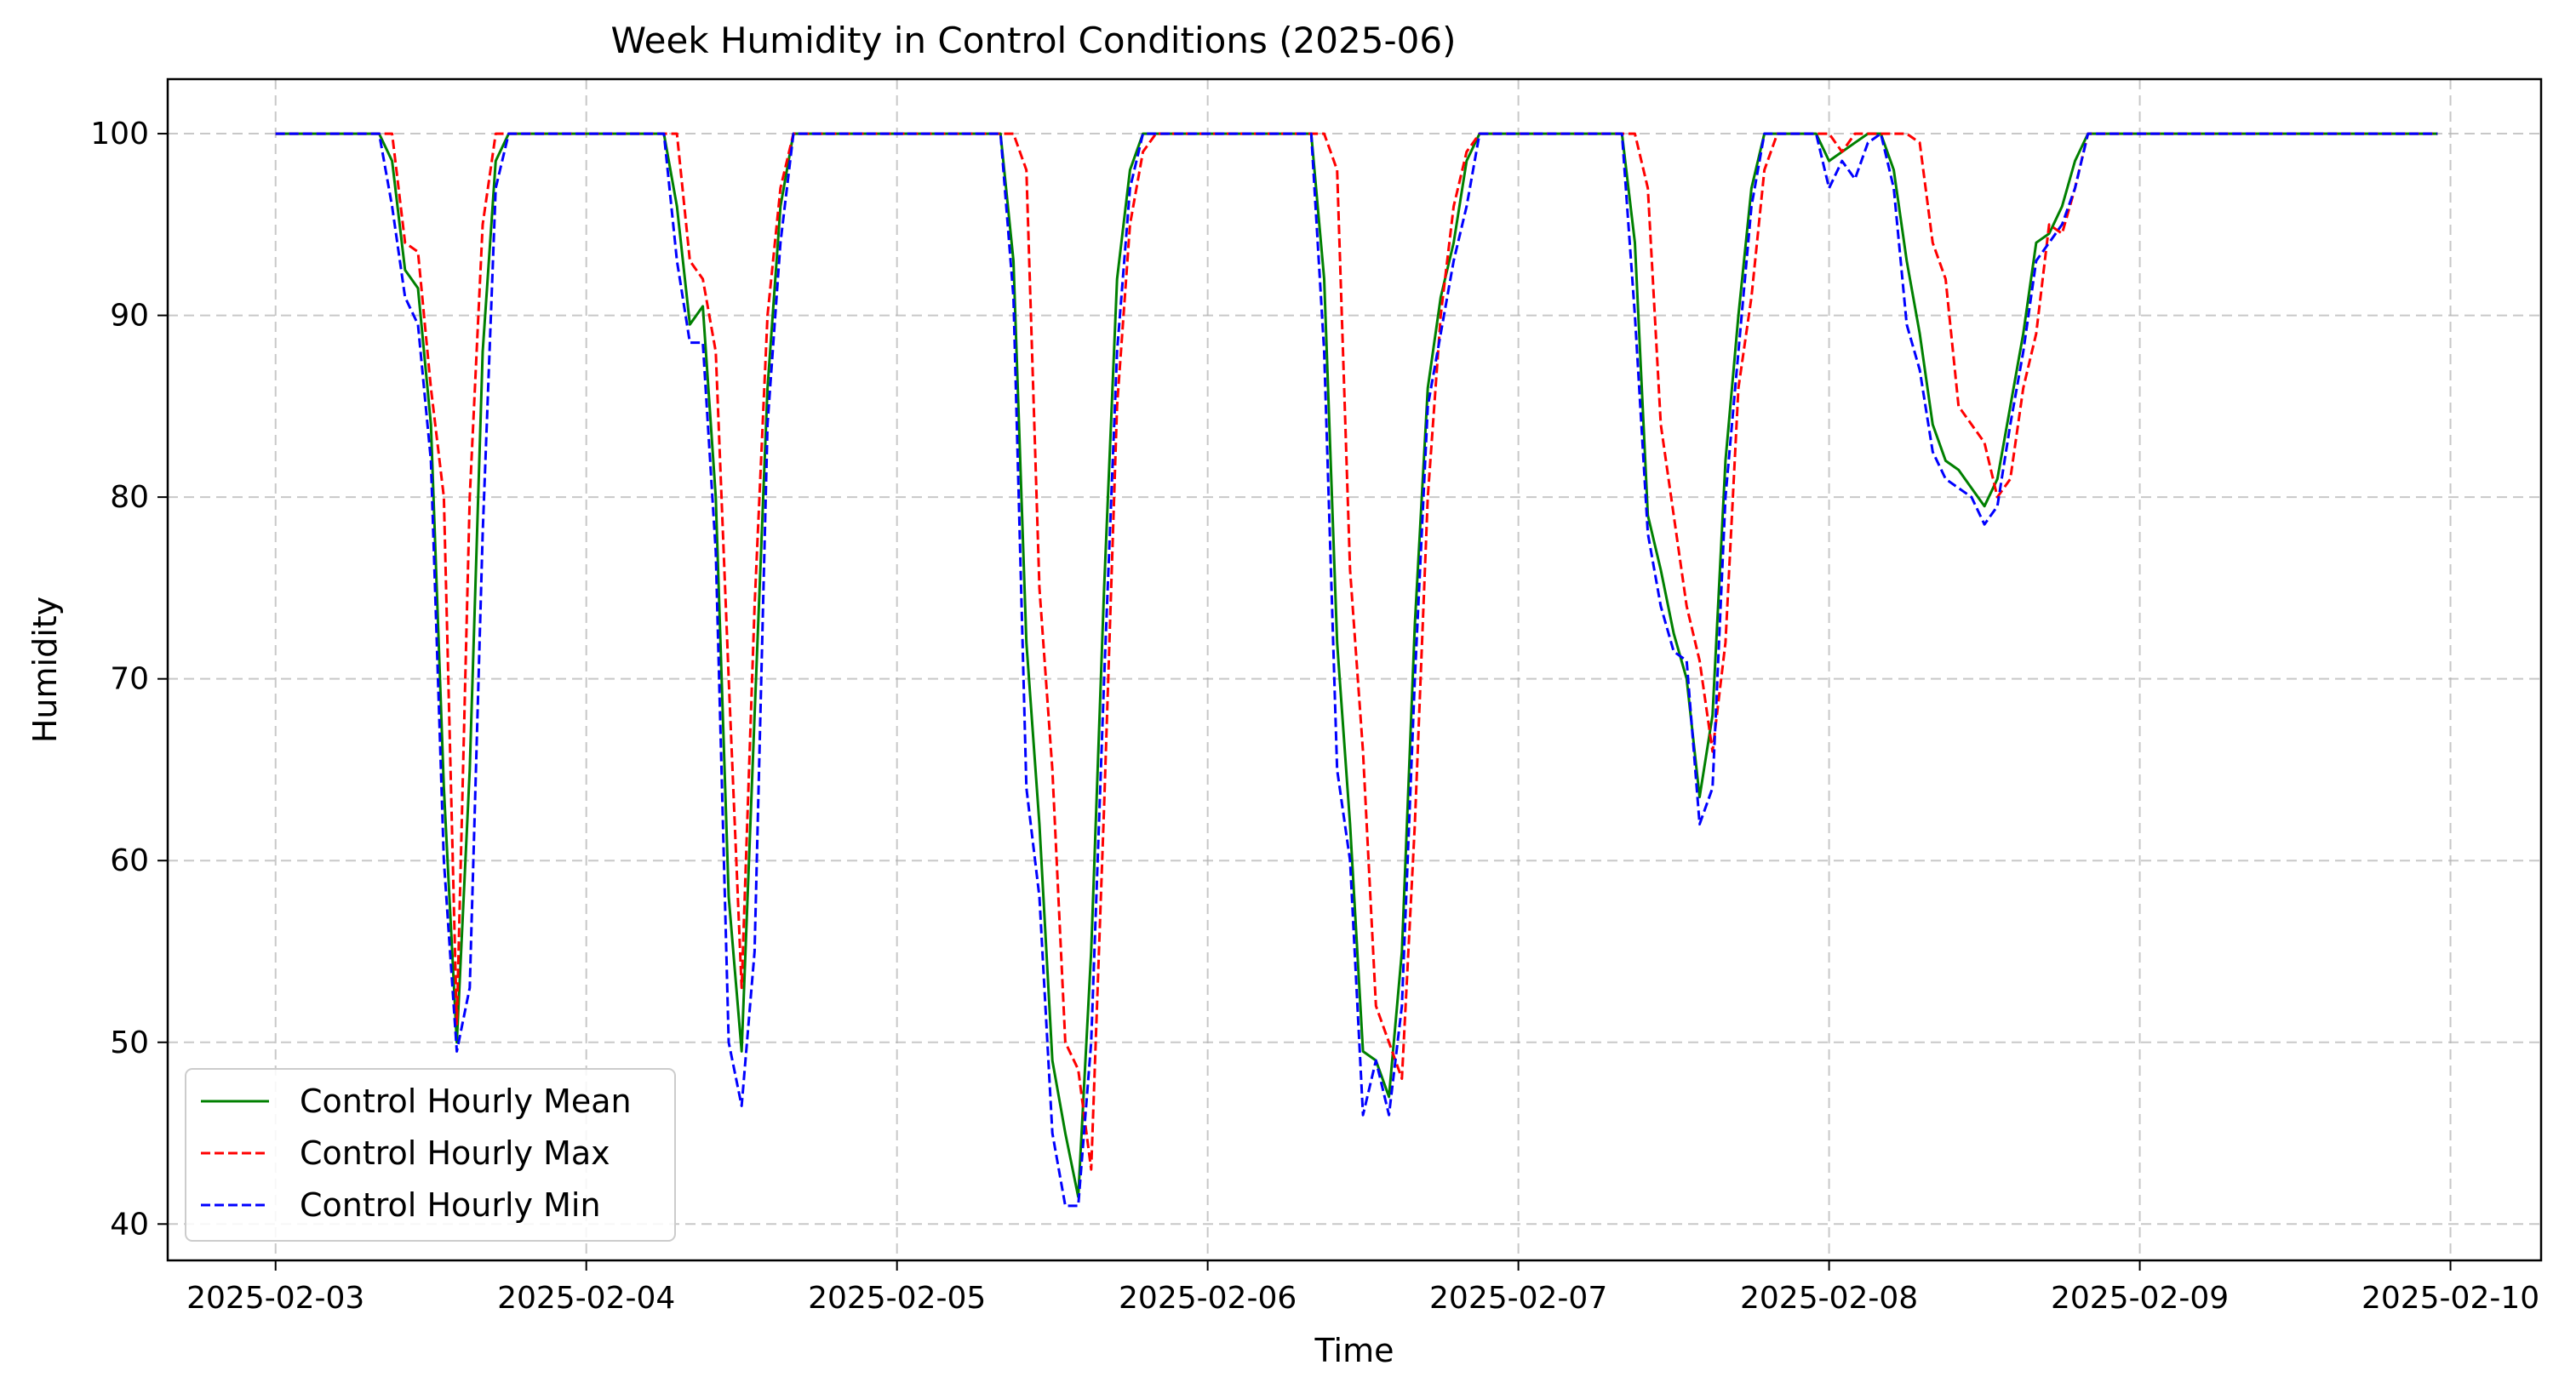  What do you see at coordinates (129, 1224) in the screenshot?
I see `y-tick-label: 40` at bounding box center [129, 1224].